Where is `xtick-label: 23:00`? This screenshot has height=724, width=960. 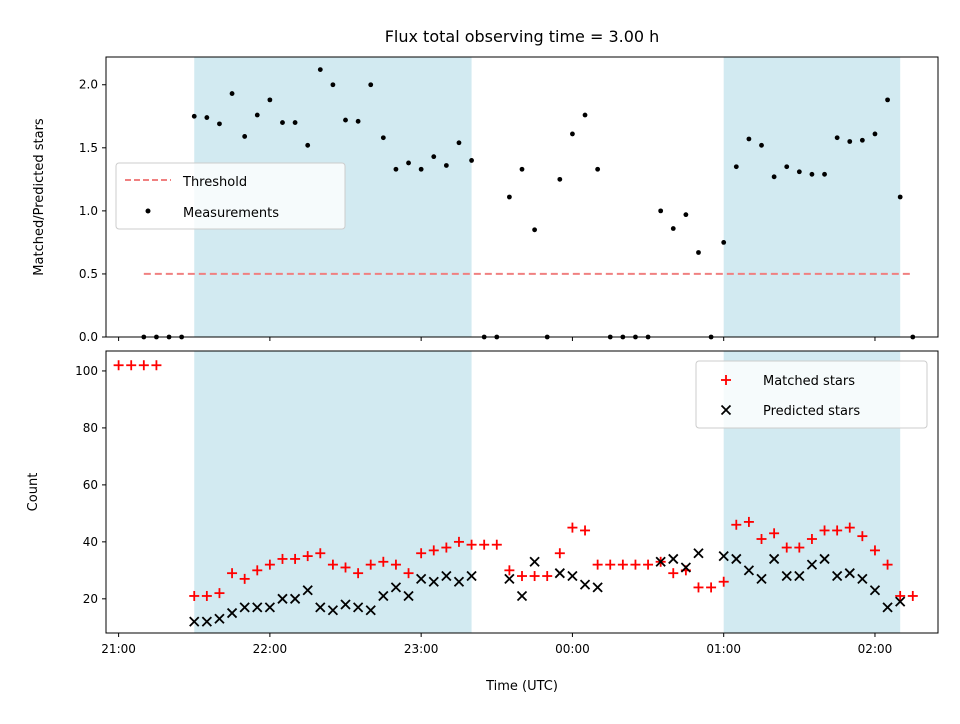
xtick-label: 23:00 is located at coordinates (421, 649).